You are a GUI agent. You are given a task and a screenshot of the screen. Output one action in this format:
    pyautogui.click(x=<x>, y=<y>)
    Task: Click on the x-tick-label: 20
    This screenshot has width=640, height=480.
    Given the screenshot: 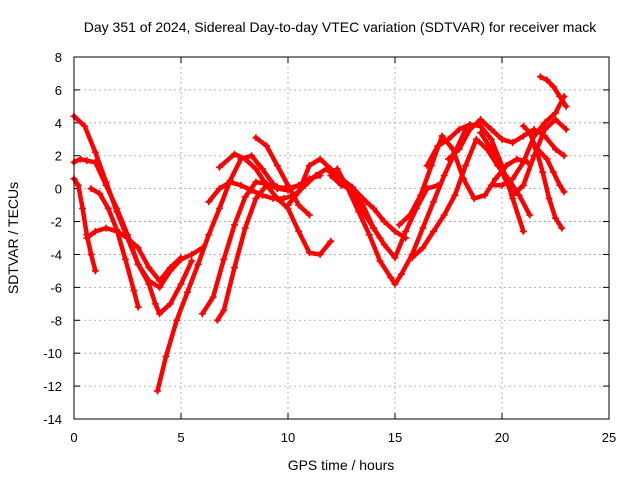 What is the action you would take?
    pyautogui.click(x=502, y=437)
    